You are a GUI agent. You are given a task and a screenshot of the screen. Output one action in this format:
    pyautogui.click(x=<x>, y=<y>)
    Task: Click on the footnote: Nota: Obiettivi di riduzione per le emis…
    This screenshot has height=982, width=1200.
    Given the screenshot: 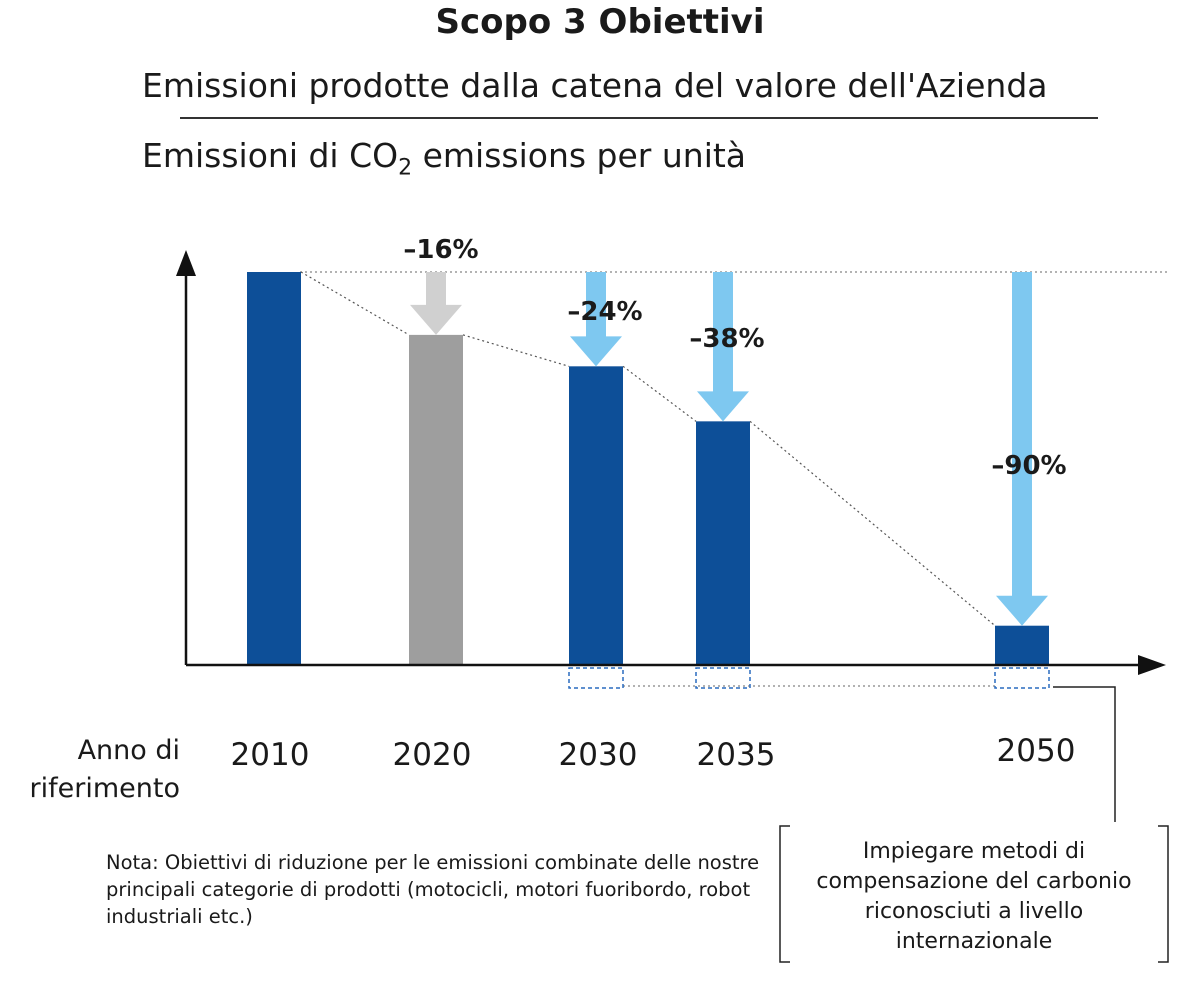 What is the action you would take?
    pyautogui.click(x=433, y=889)
    